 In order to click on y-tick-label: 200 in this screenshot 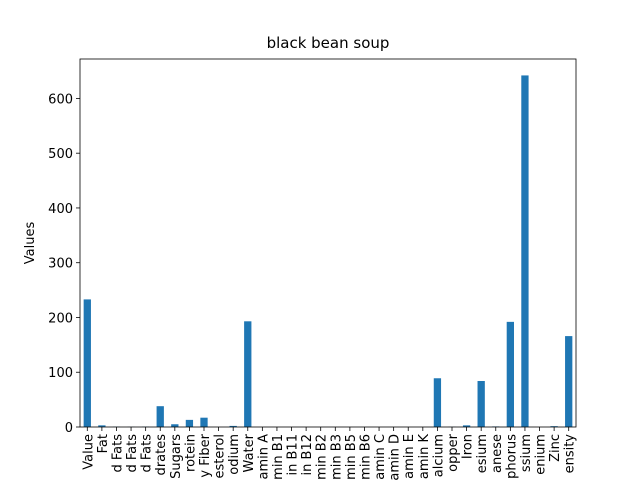, I will do `click(60, 318)`.